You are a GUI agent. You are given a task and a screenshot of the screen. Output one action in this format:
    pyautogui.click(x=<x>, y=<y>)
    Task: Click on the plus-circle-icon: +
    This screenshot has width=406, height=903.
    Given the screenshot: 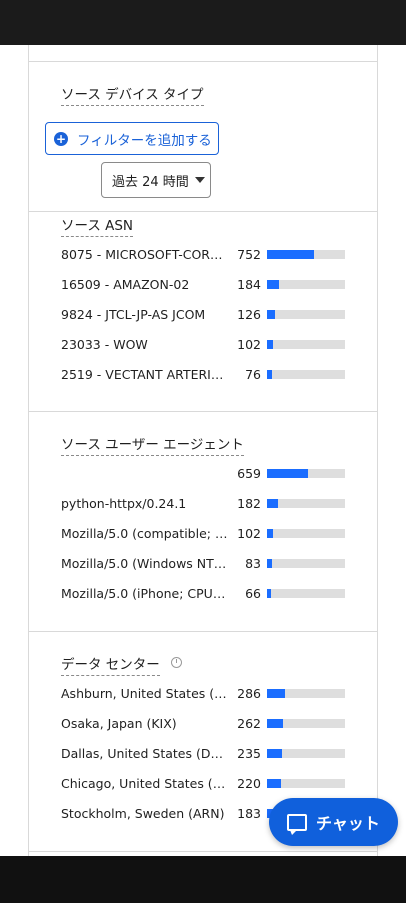 What is the action you would take?
    pyautogui.click(x=61, y=138)
    